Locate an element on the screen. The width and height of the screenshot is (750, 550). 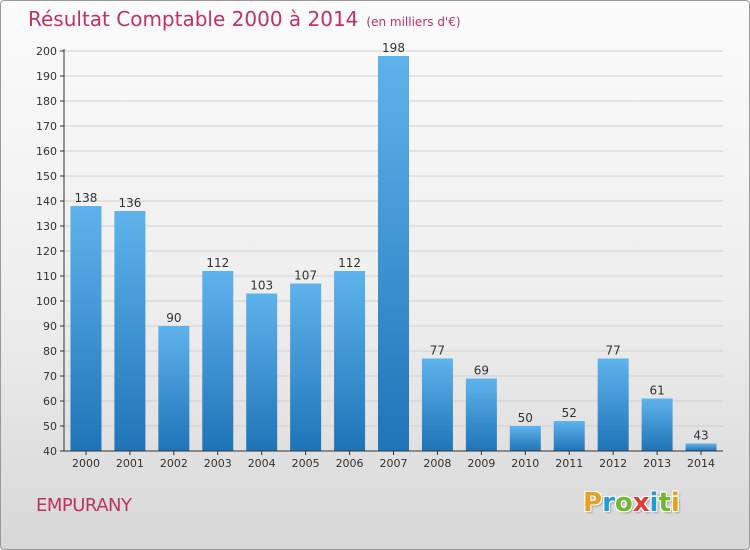
data-label: 138 is located at coordinates (86, 198).